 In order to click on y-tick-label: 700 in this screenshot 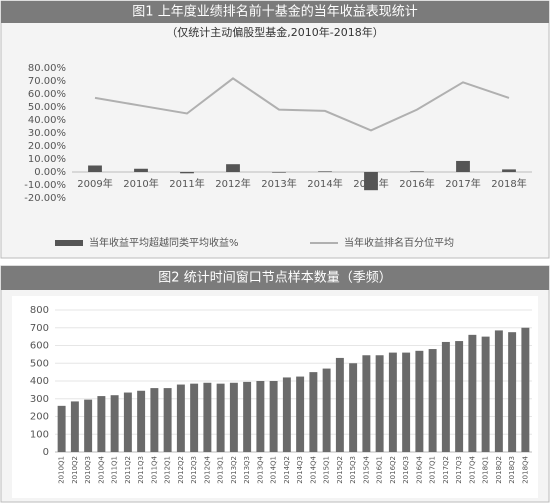, I will do `click(39, 328)`.